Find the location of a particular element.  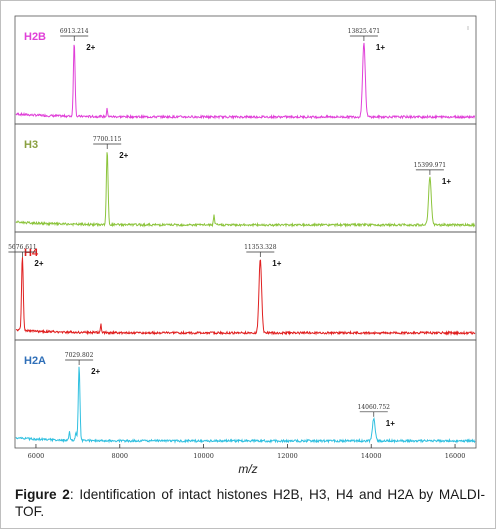

panel-label-h2a: H2A is located at coordinates (35, 361).